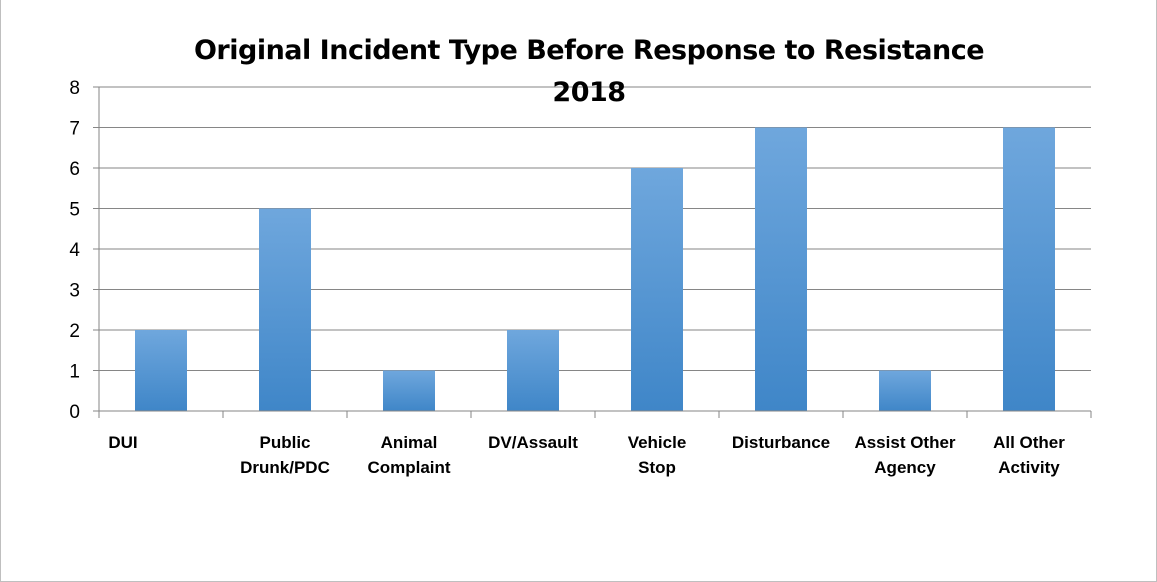  Describe the element at coordinates (657, 455) in the screenshot. I see `x-tick-label: Vehicle Stop` at that location.